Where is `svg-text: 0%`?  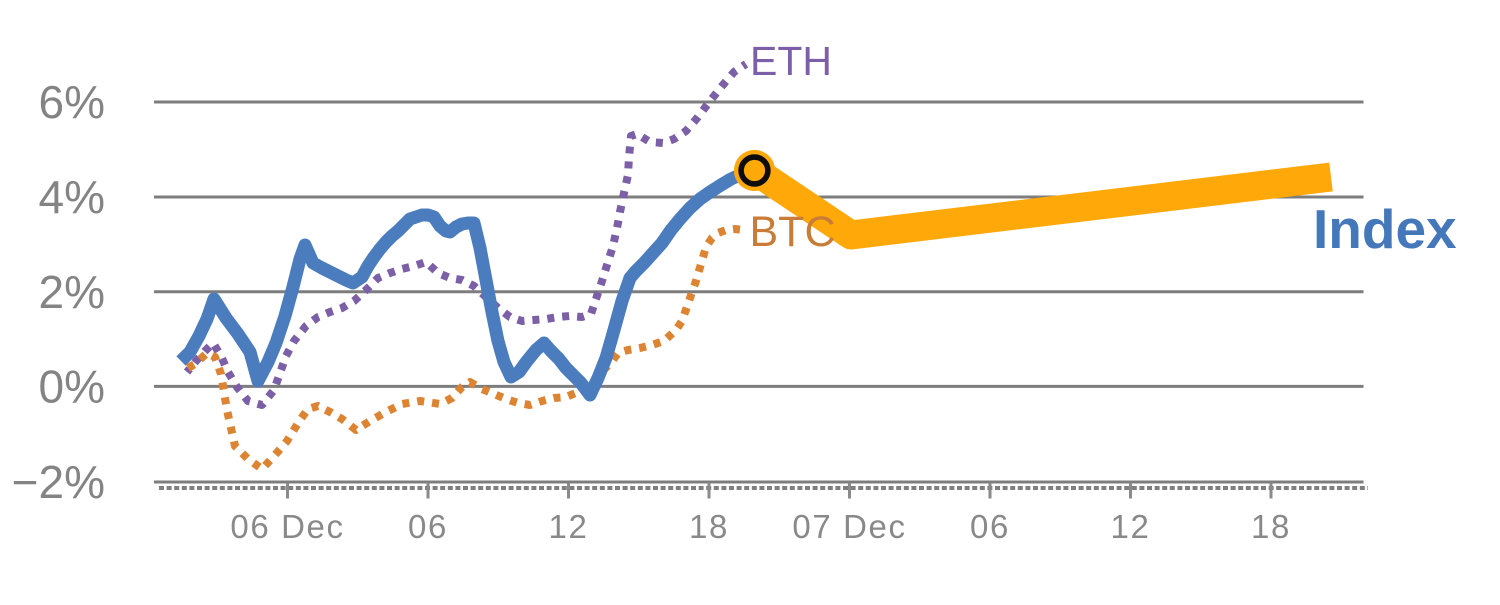 svg-text: 0% is located at coordinates (72, 386).